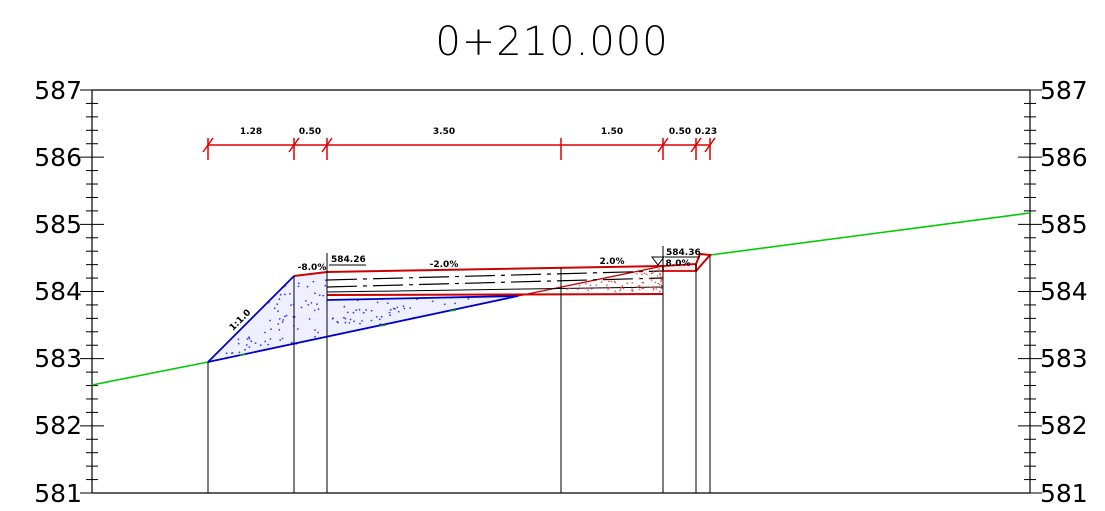 The width and height of the screenshot is (1105, 511). I want to click on right-elevation-axis, so click(1030, 291).